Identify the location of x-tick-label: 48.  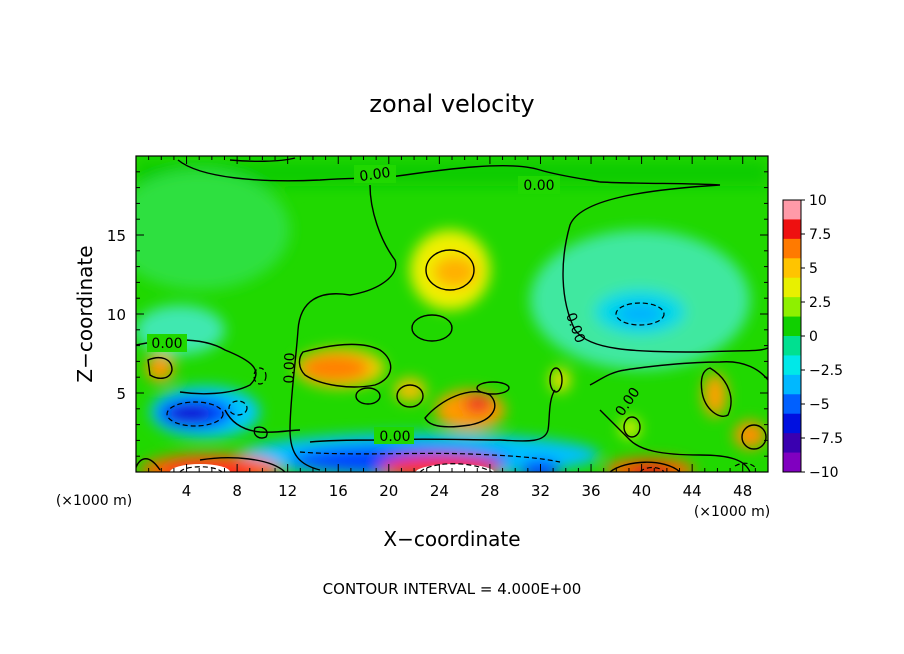
(742, 491).